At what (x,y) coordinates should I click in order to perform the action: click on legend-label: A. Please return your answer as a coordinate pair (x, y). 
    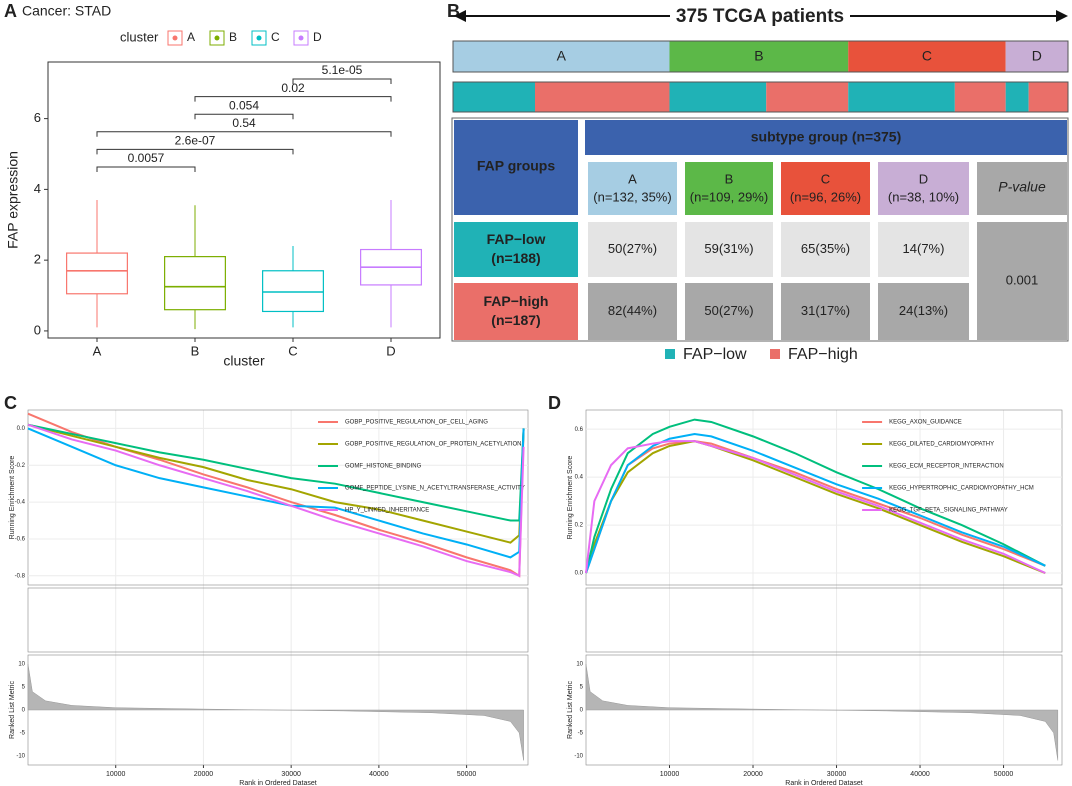
    Looking at the image, I should click on (191, 37).